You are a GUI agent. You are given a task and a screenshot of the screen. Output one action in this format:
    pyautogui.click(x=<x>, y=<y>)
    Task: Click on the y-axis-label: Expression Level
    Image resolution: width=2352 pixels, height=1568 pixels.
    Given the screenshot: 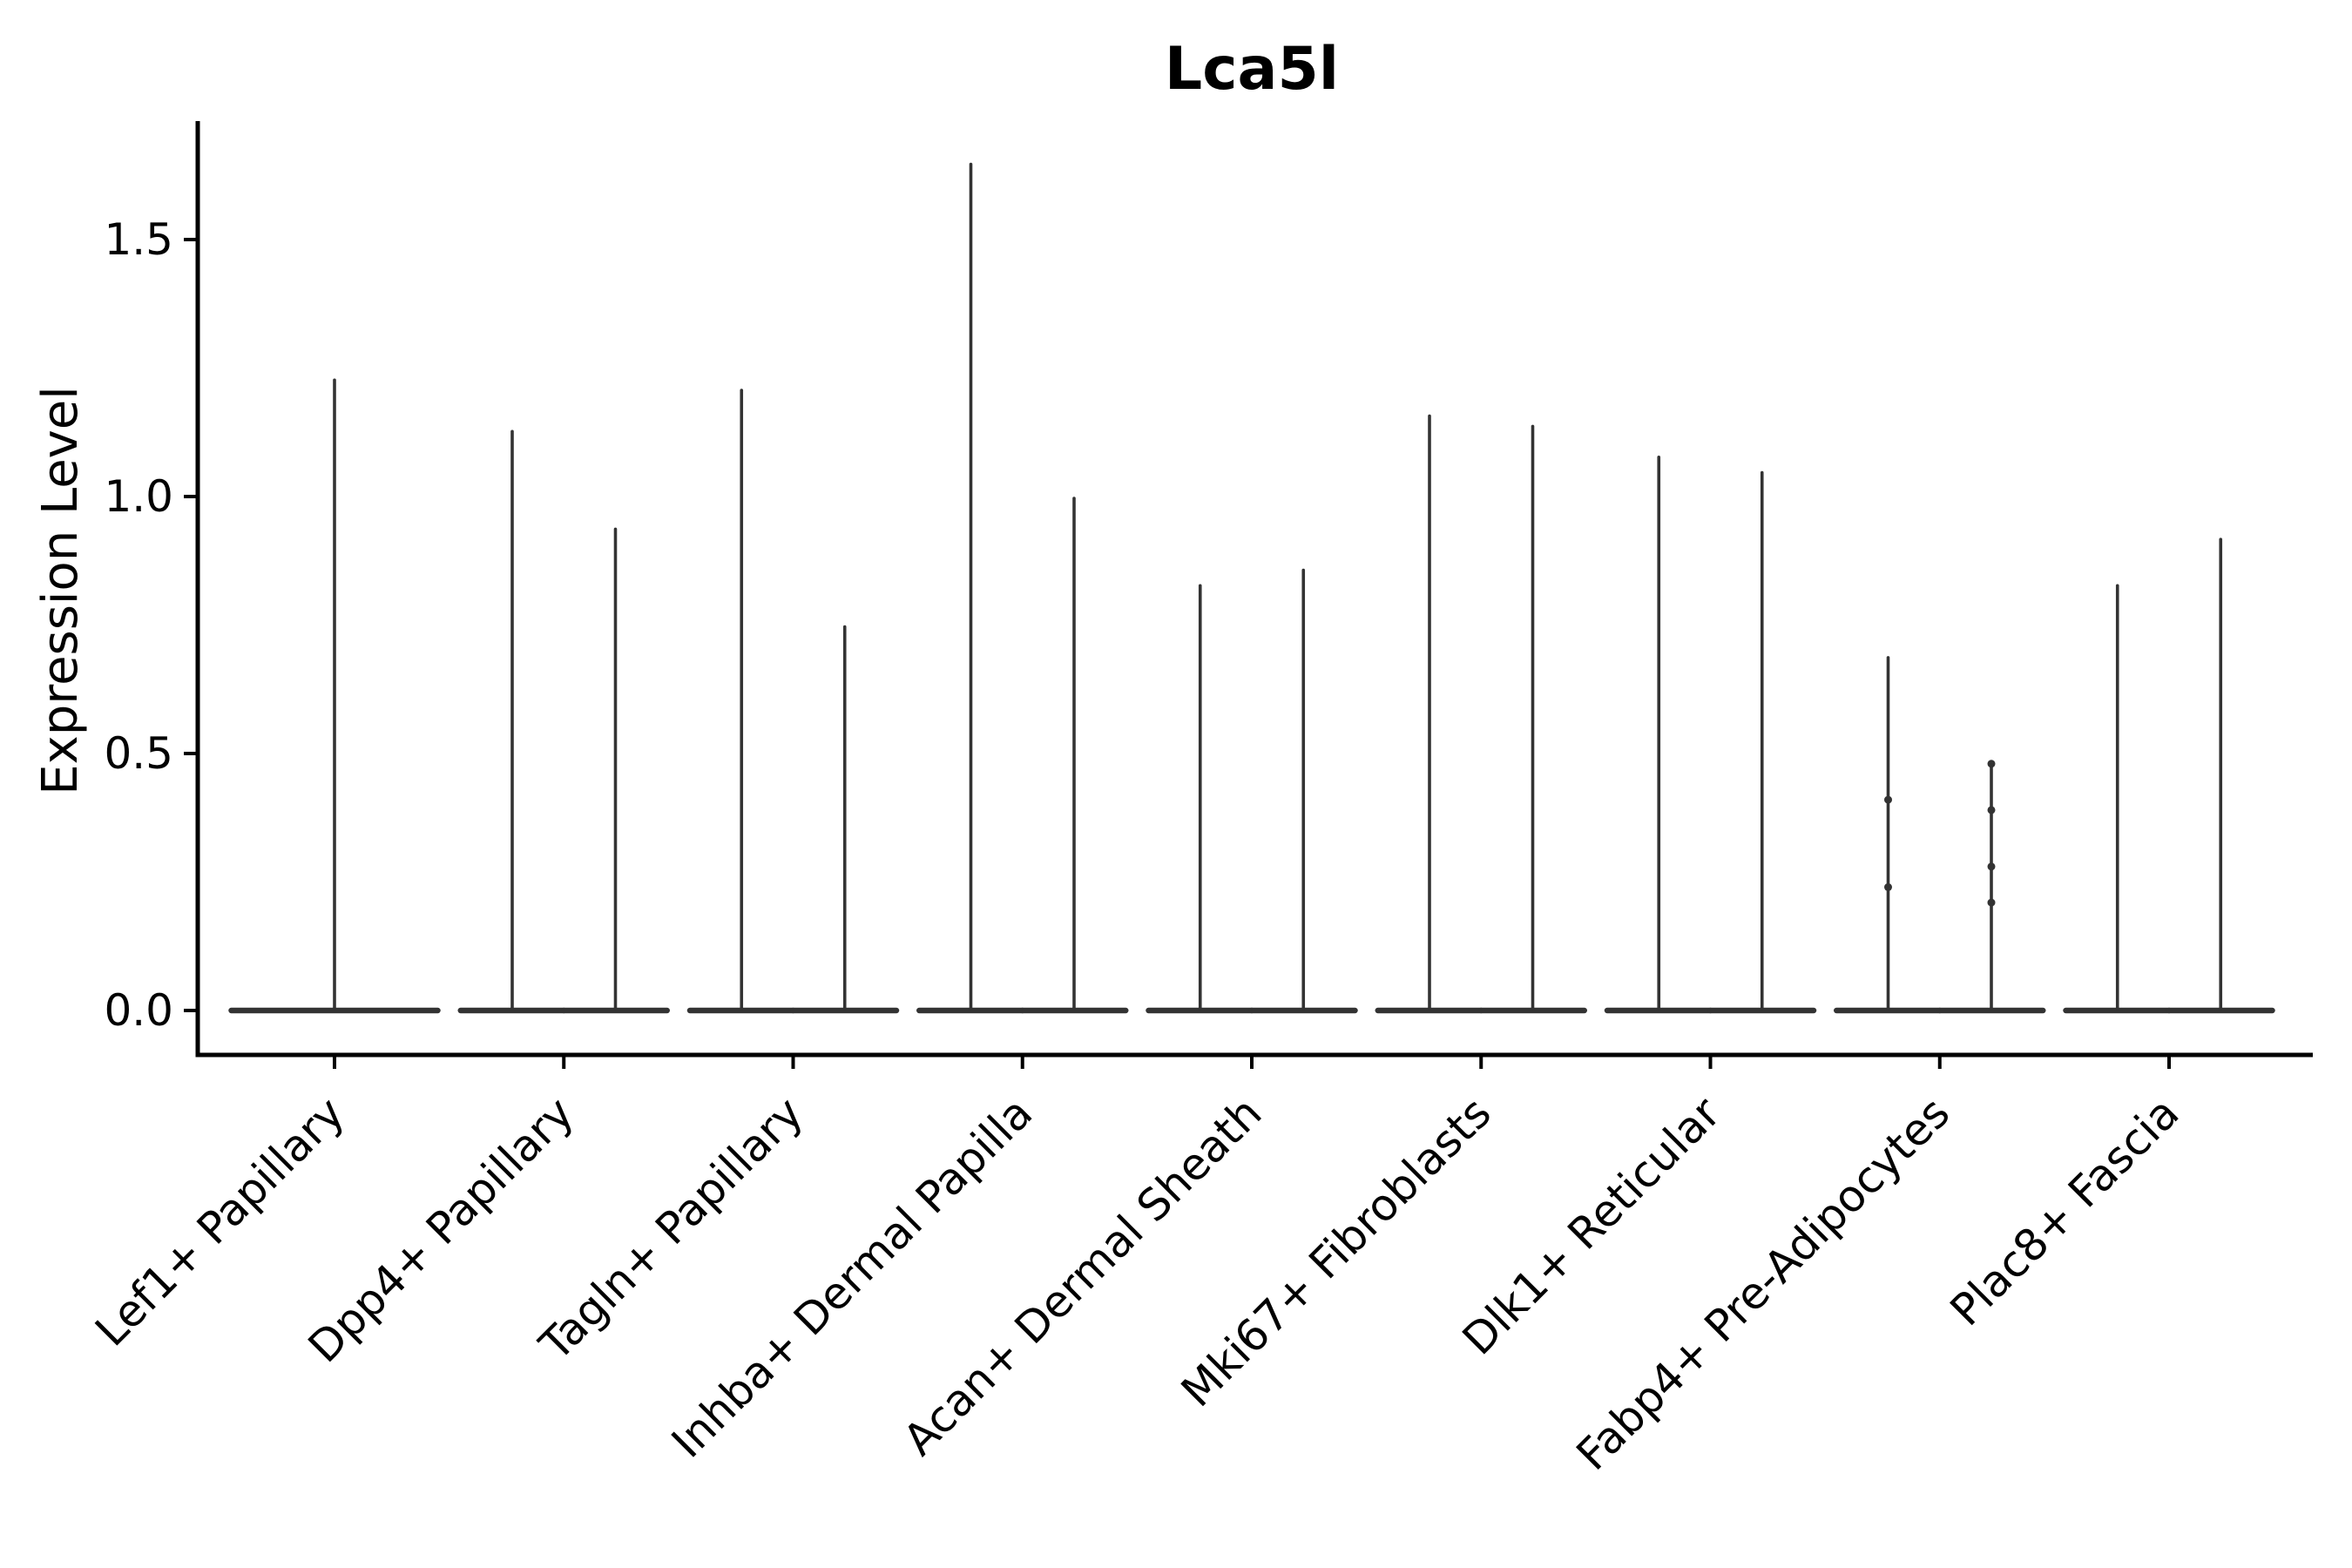 What is the action you would take?
    pyautogui.click(x=61, y=590)
    